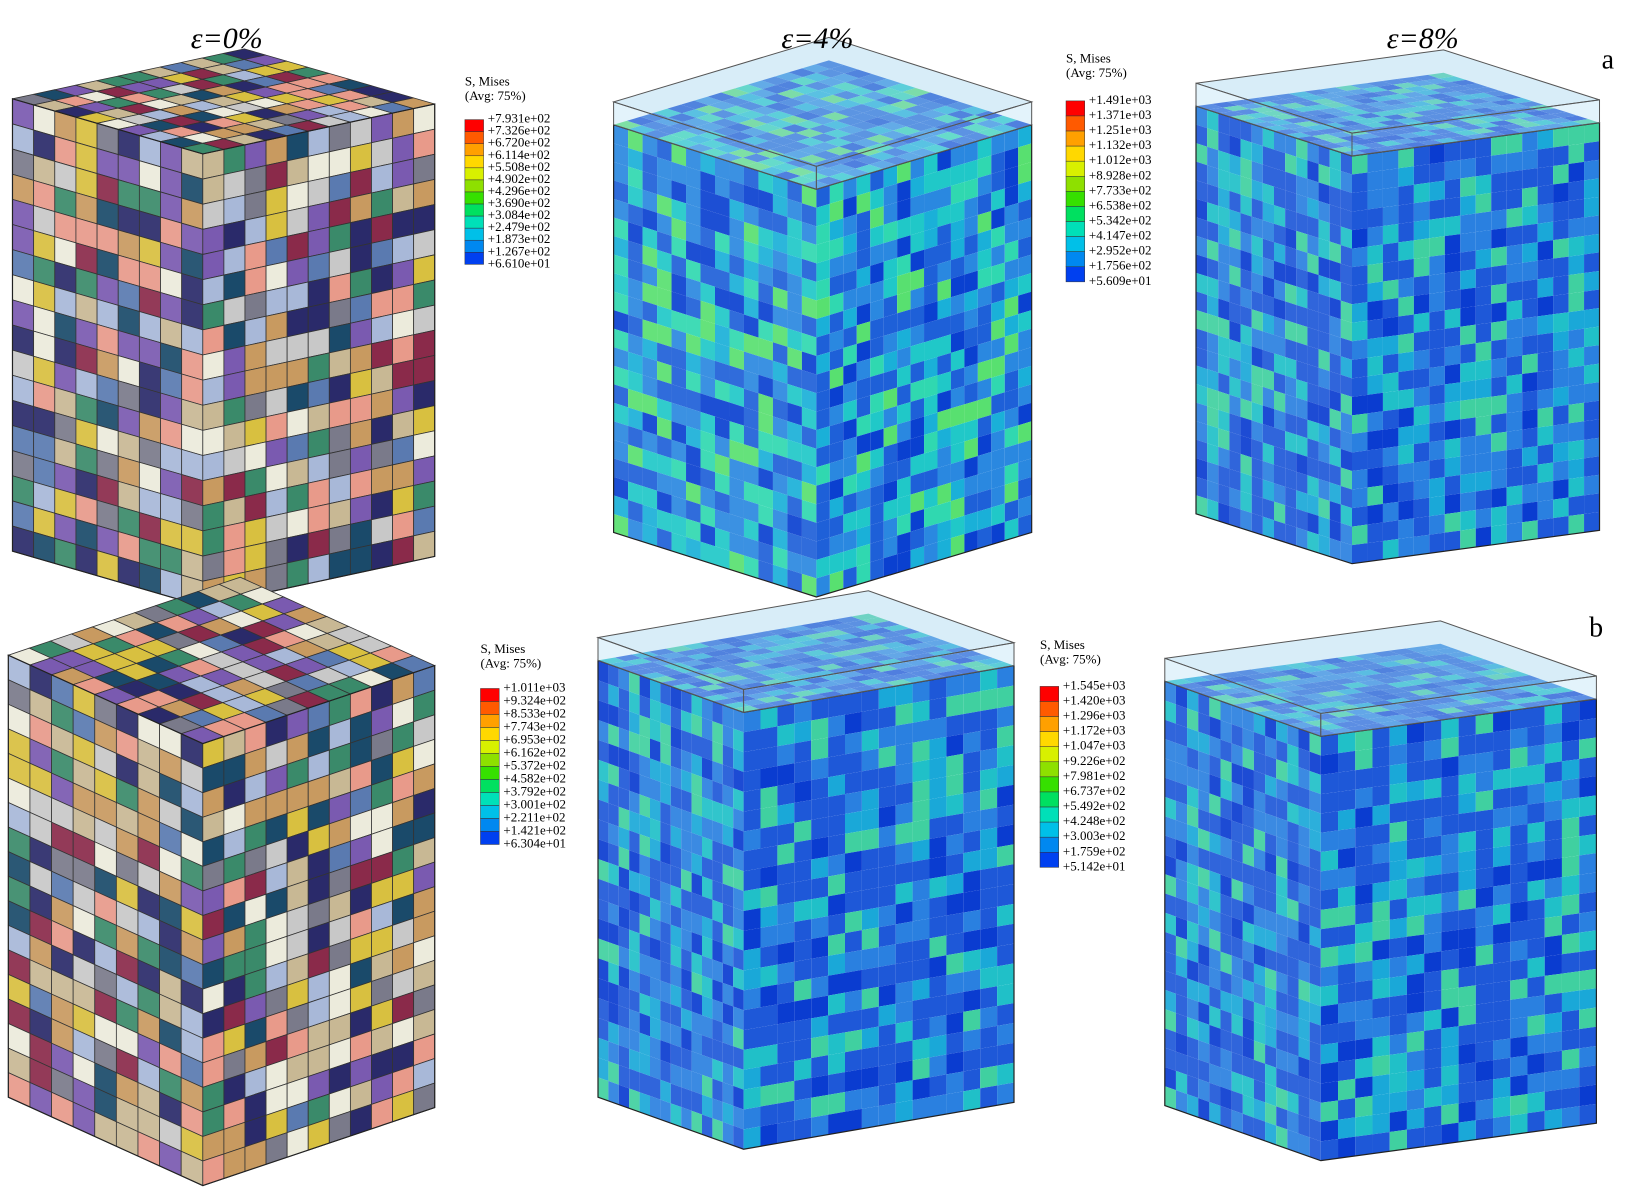  What do you see at coordinates (1120, 189) in the screenshot?
I see `legend-value: +7.733e+02` at bounding box center [1120, 189].